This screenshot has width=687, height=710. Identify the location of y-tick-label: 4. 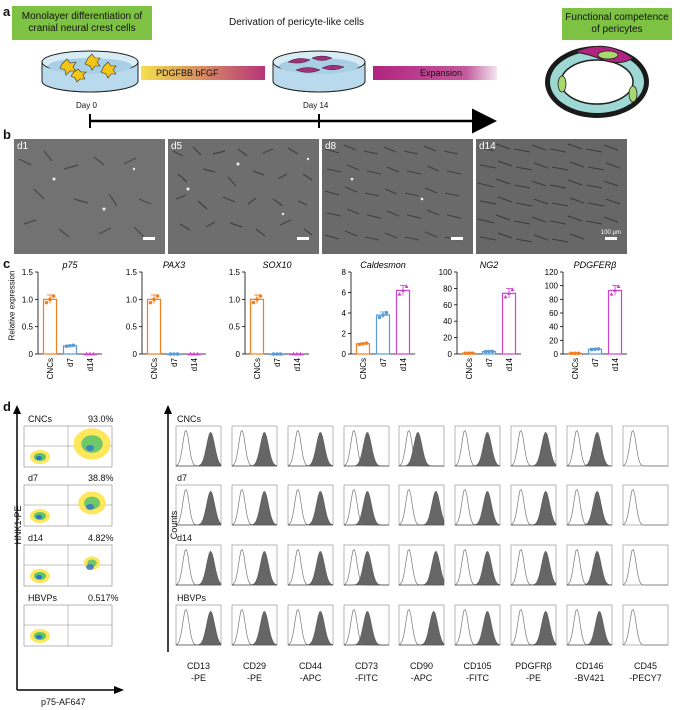
(344, 313).